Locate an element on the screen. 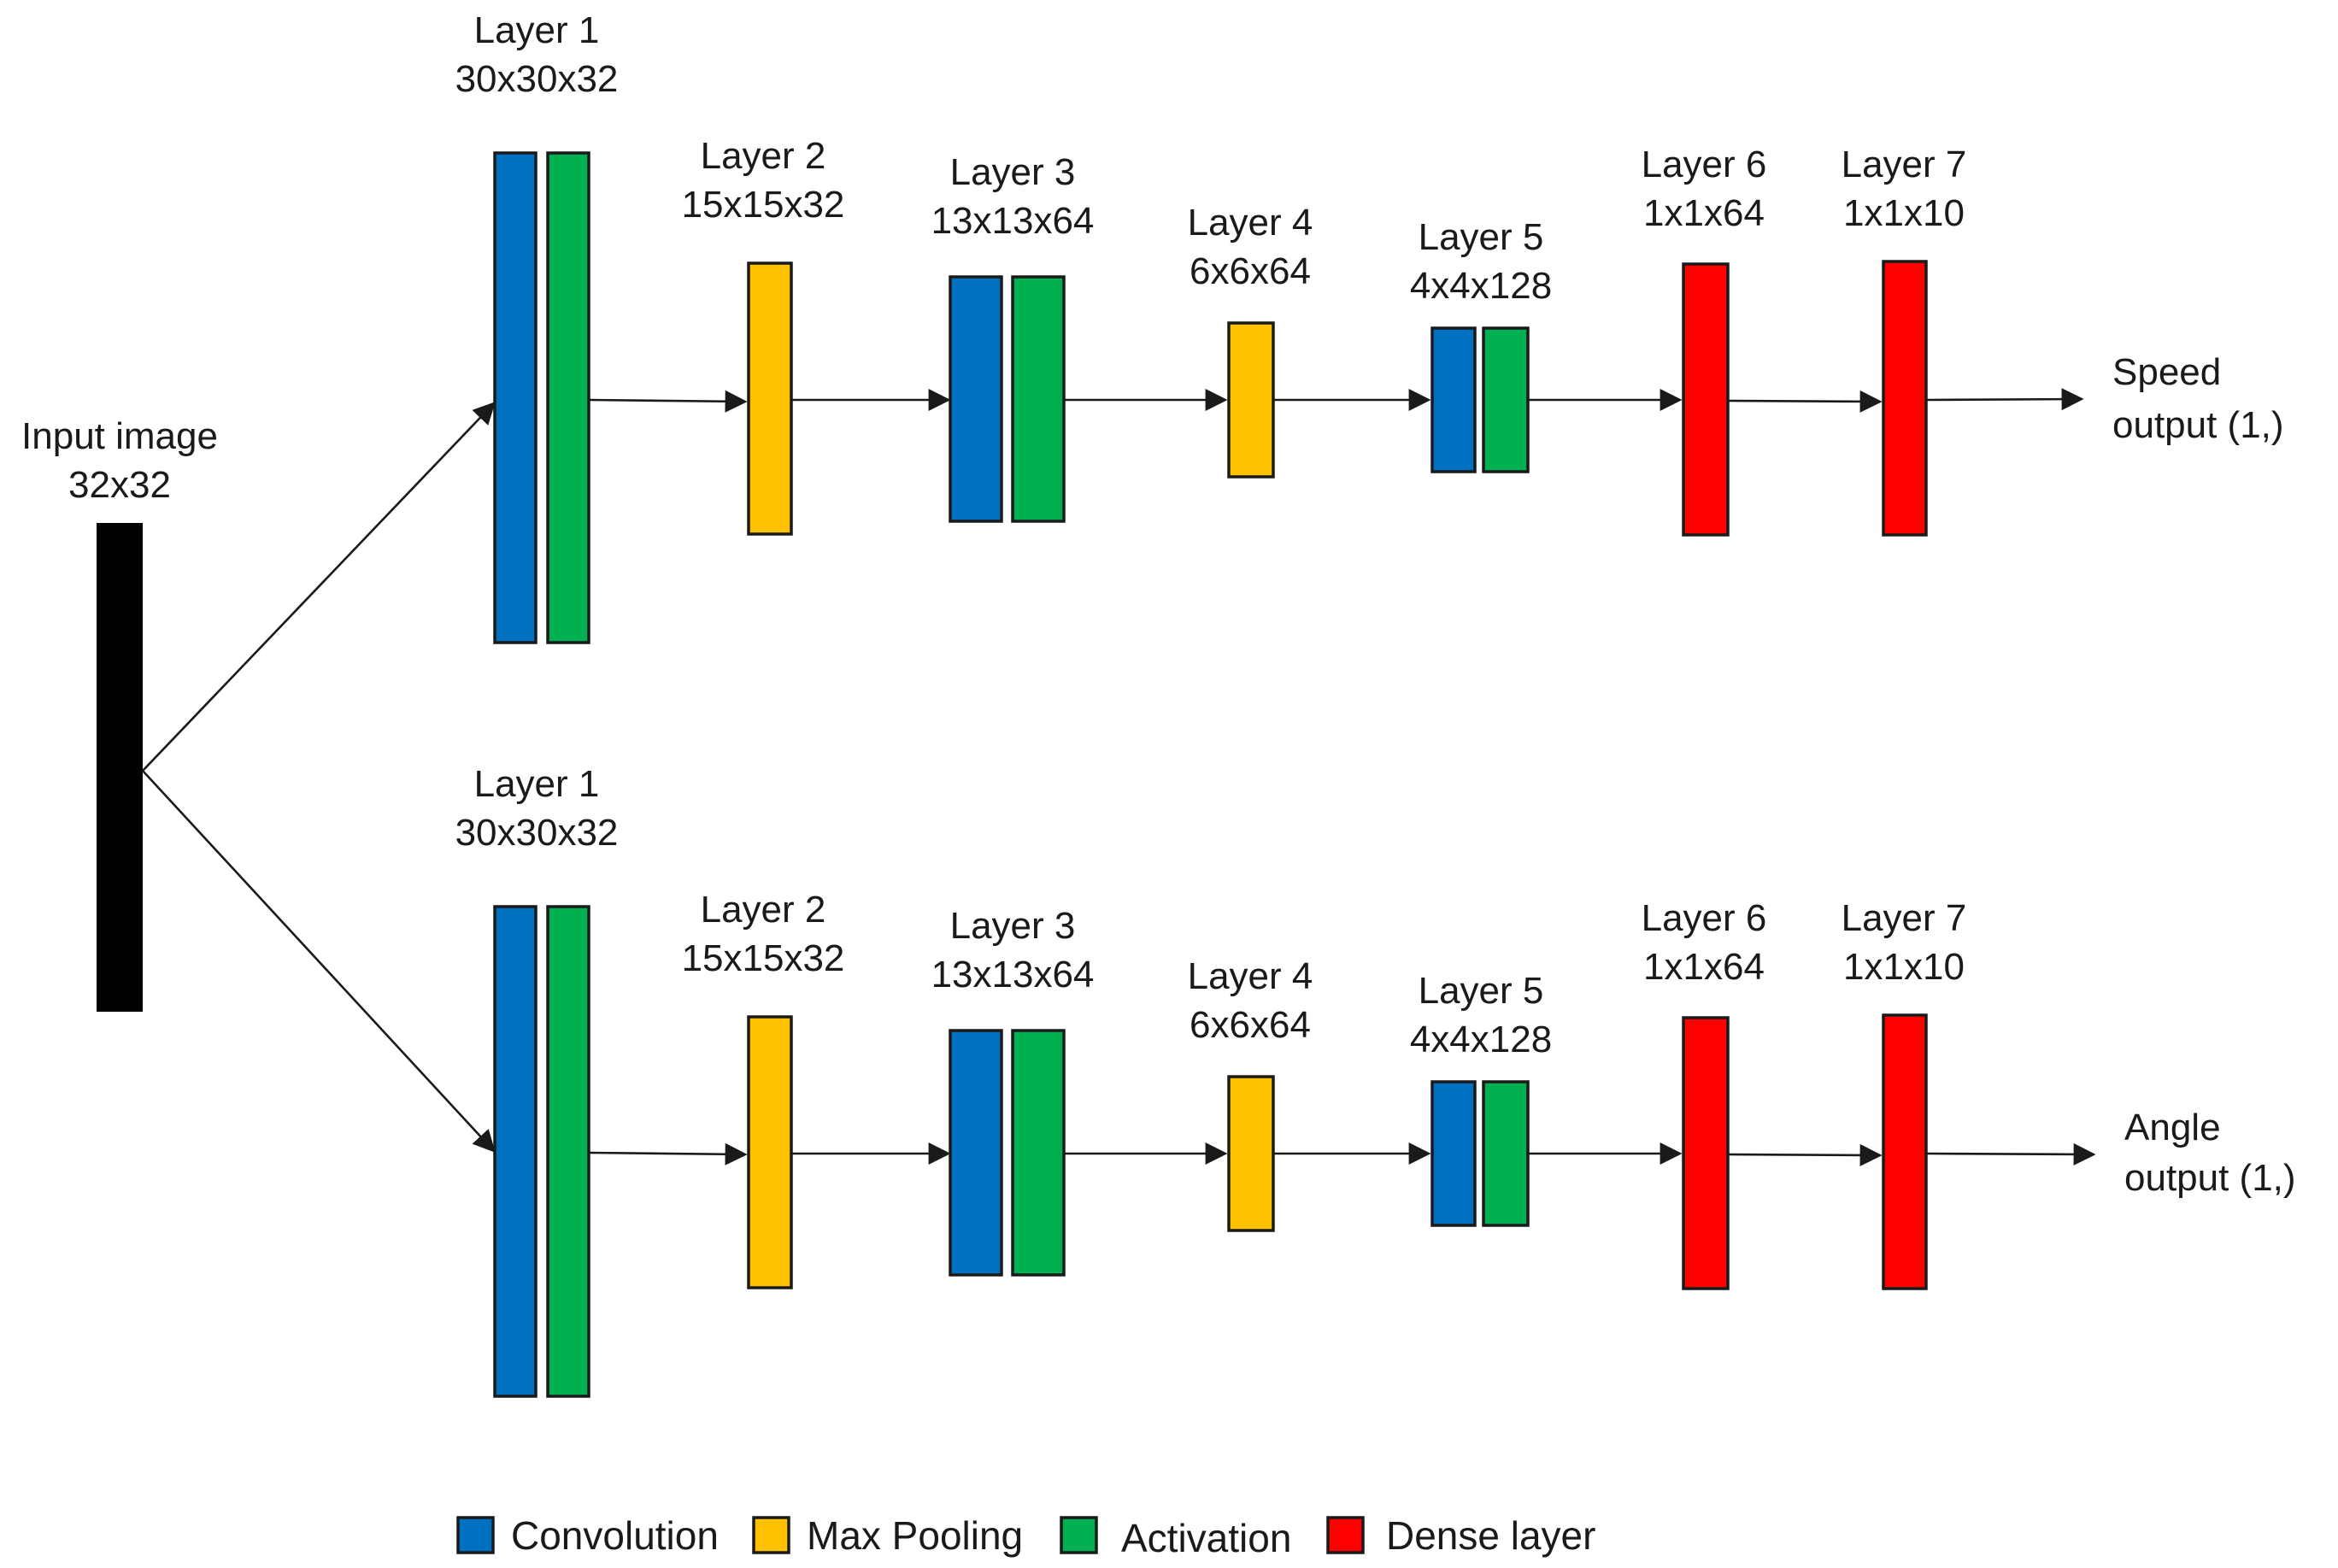 The height and width of the screenshot is (1568, 2338). angle-layer-3: Layer 3 13x13x64 is located at coordinates (1013, 1091).